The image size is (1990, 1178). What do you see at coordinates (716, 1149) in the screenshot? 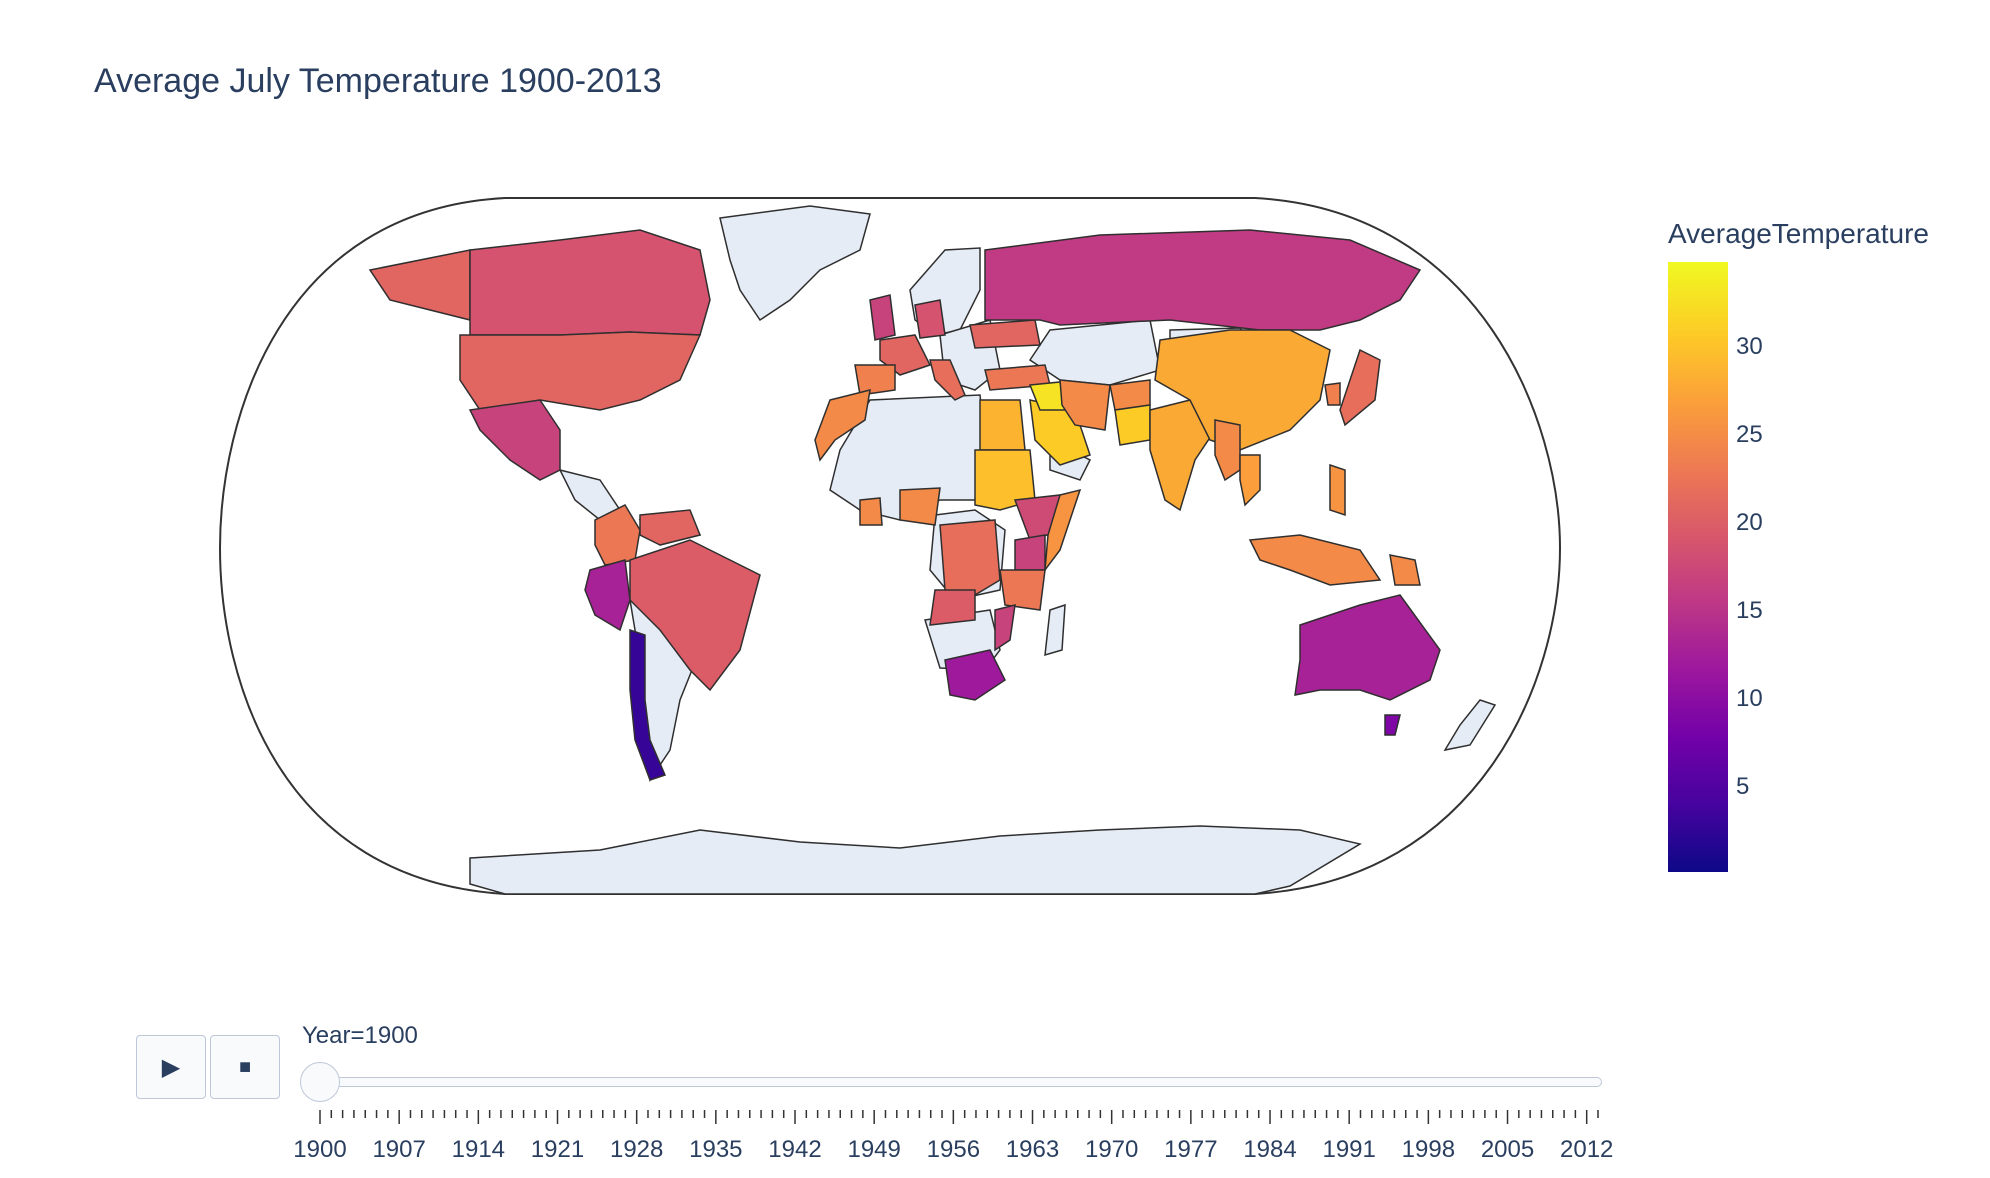
I see `slider-tick-label: 1935` at bounding box center [716, 1149].